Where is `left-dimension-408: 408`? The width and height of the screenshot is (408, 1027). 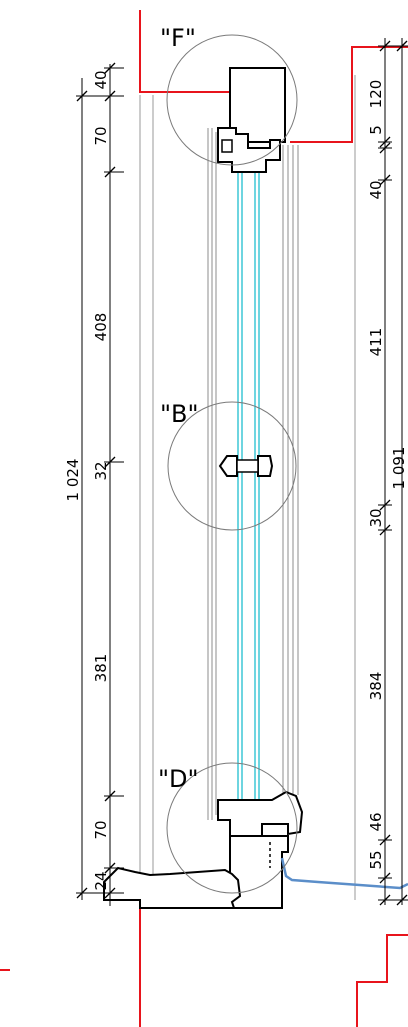 left-dimension-408: 408 is located at coordinates (101, 327).